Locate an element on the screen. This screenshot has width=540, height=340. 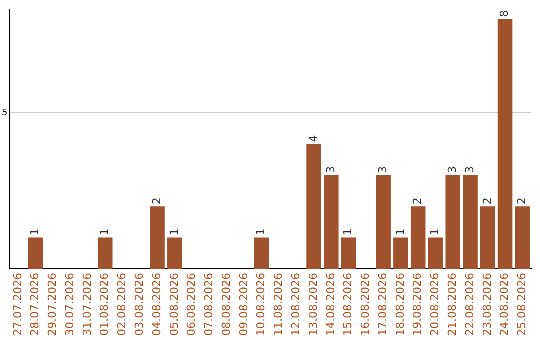
x-tick-label: 20.08.2026 is located at coordinates (435, 304).